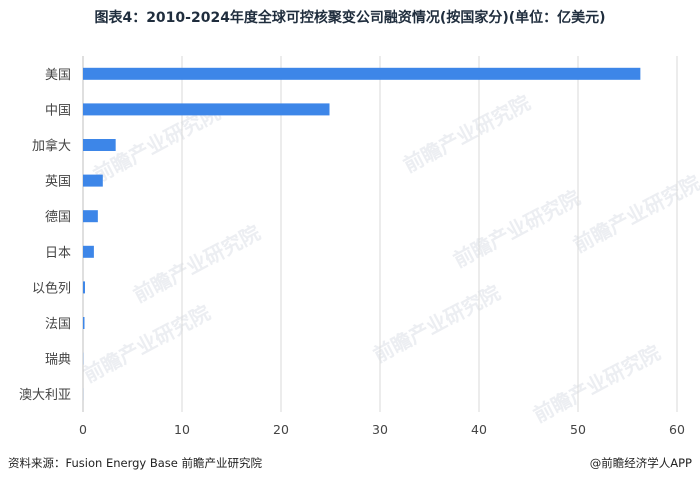  What do you see at coordinates (135, 463) in the screenshot?
I see `source-note: 资料来源：Fusion Energy Base 前瞻产业研究院` at bounding box center [135, 463].